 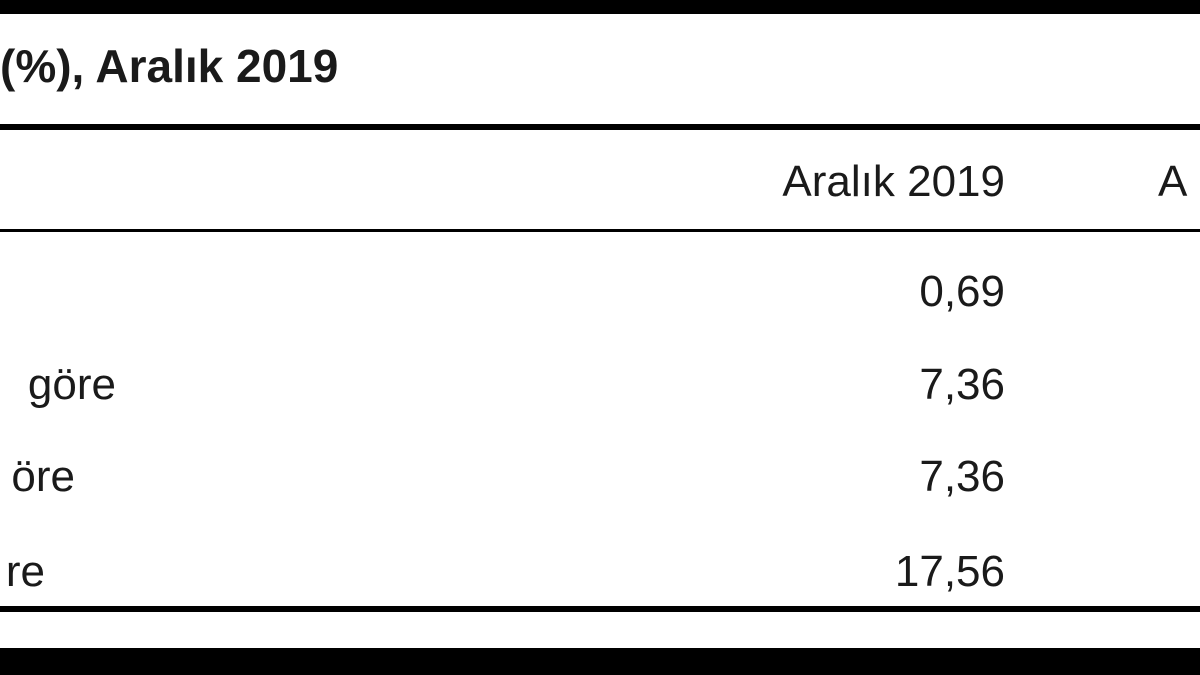 I want to click on cell-value: 17,56, so click(x=950, y=571).